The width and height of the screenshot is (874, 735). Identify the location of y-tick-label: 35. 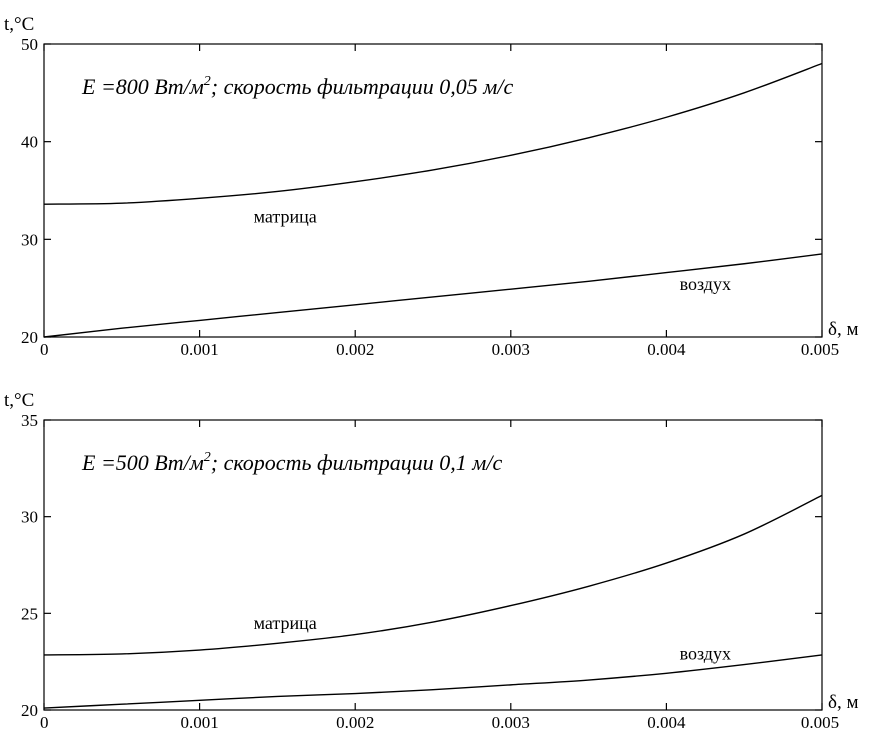
(29, 420).